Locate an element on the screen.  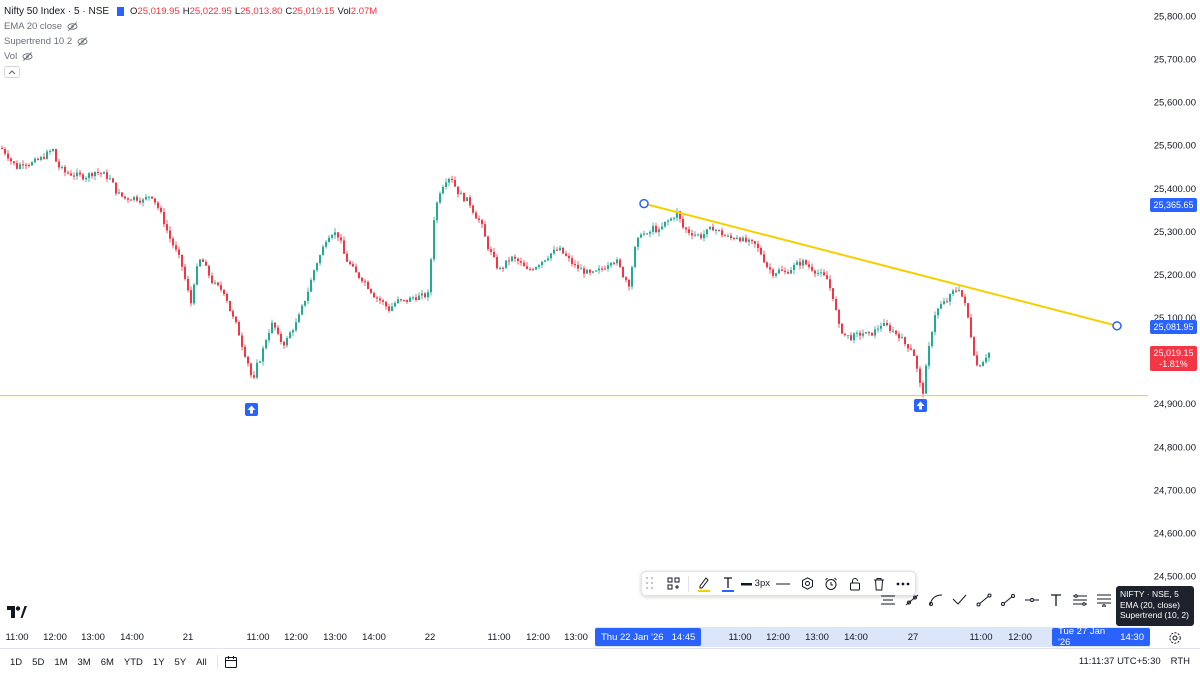
indicator-vol-label: Vol is located at coordinates (11, 56).